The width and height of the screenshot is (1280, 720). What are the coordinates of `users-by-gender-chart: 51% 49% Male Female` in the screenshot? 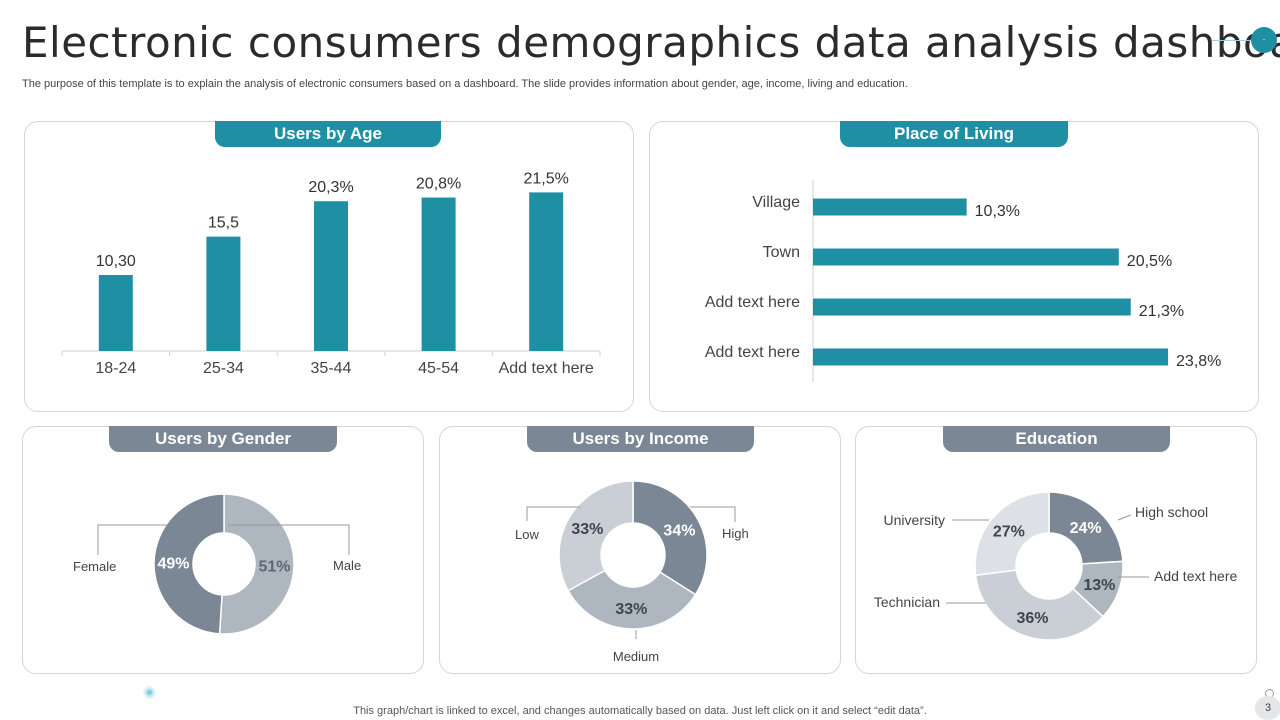 It's located at (224, 551).